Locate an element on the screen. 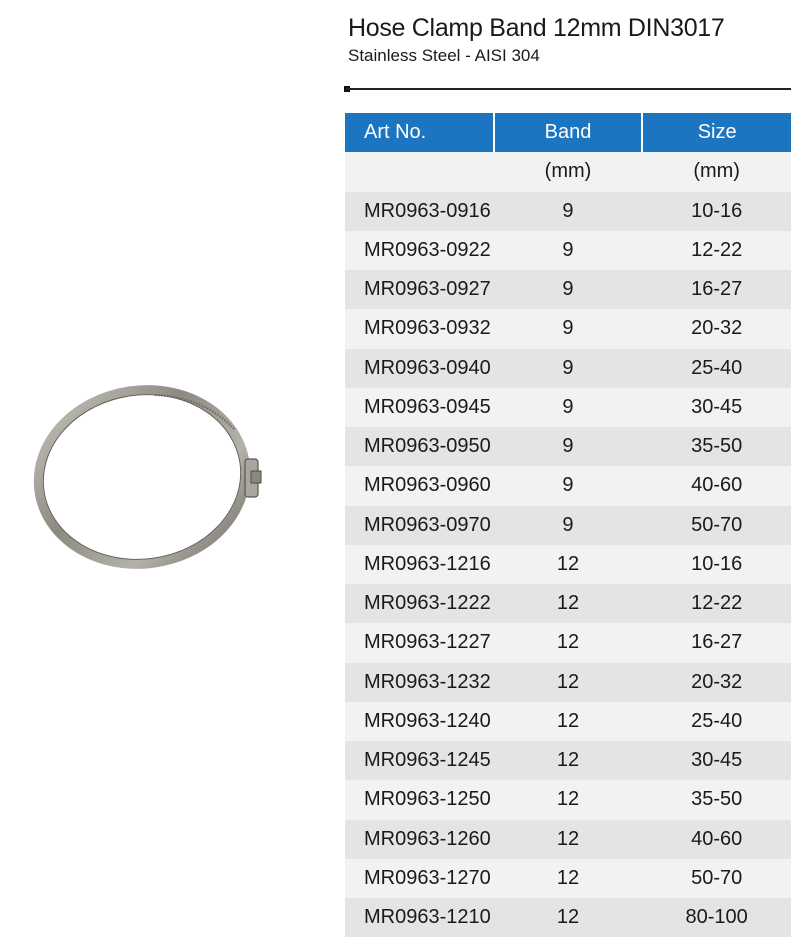 The width and height of the screenshot is (800, 948). cell-art-no: MR0963-0922 is located at coordinates (419, 250).